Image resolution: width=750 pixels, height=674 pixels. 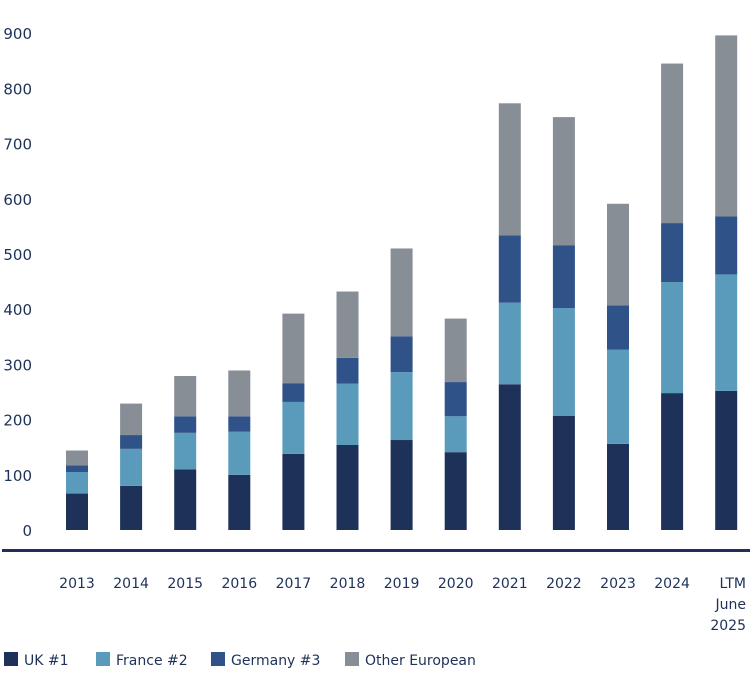 I want to click on bar-segment-france-2-2016, so click(x=239, y=453).